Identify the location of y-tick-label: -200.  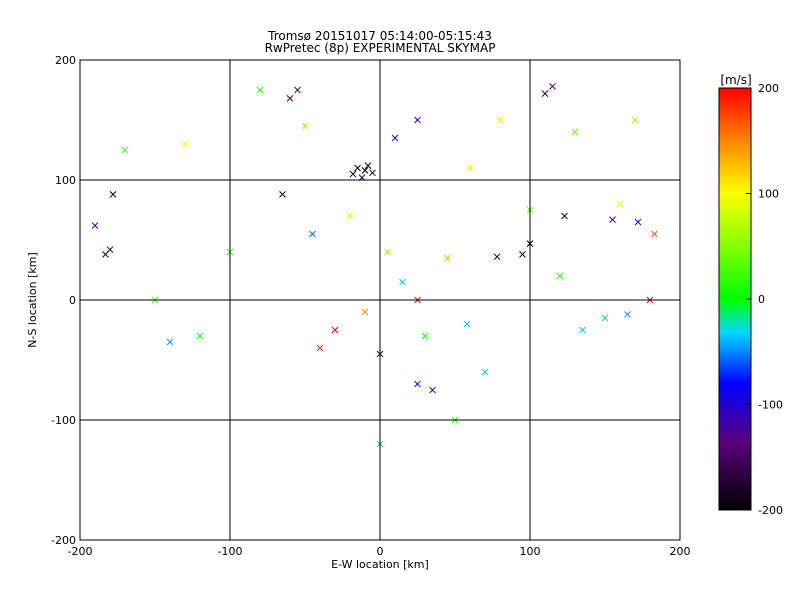
(63, 540).